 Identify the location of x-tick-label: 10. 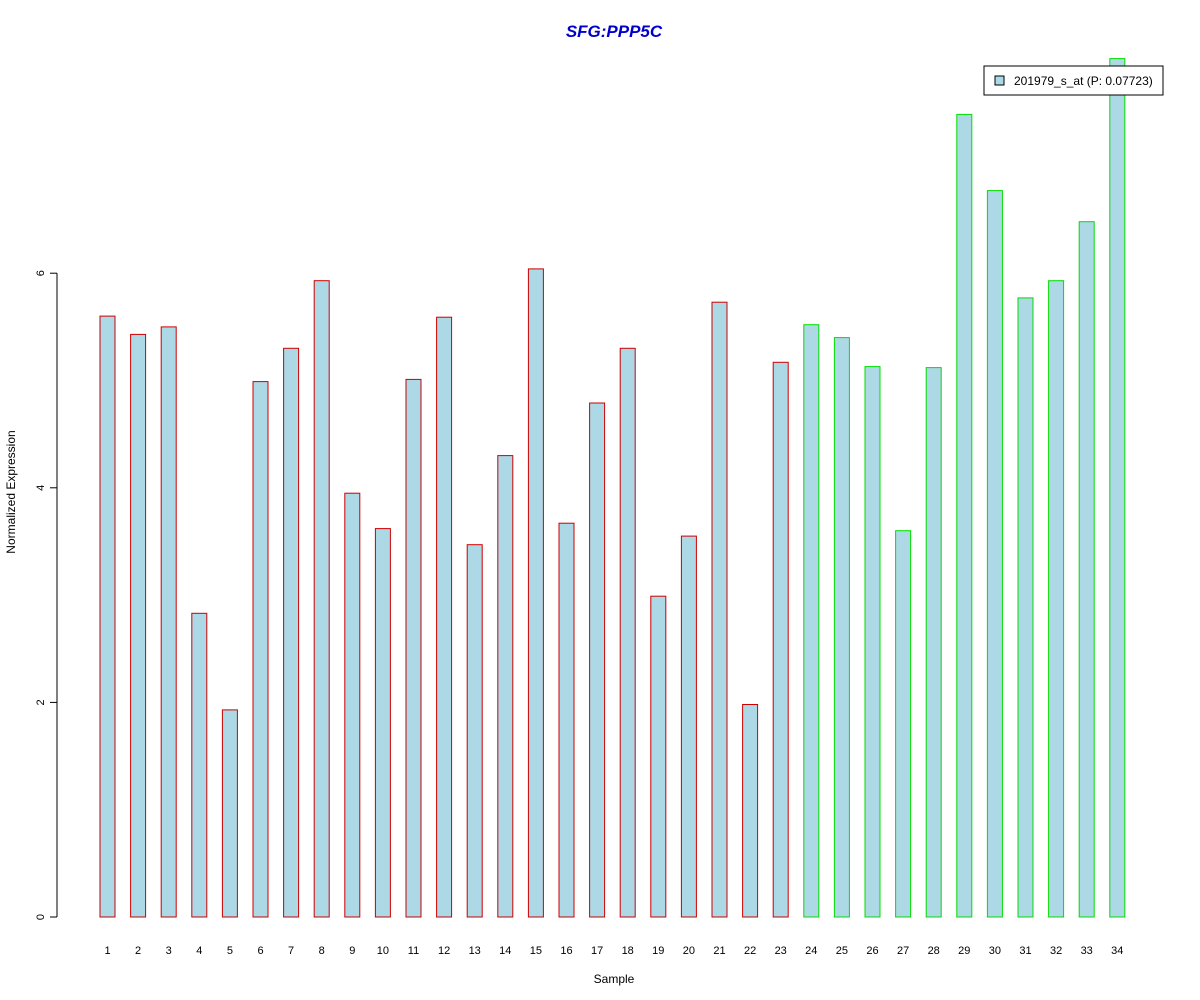
(383, 951).